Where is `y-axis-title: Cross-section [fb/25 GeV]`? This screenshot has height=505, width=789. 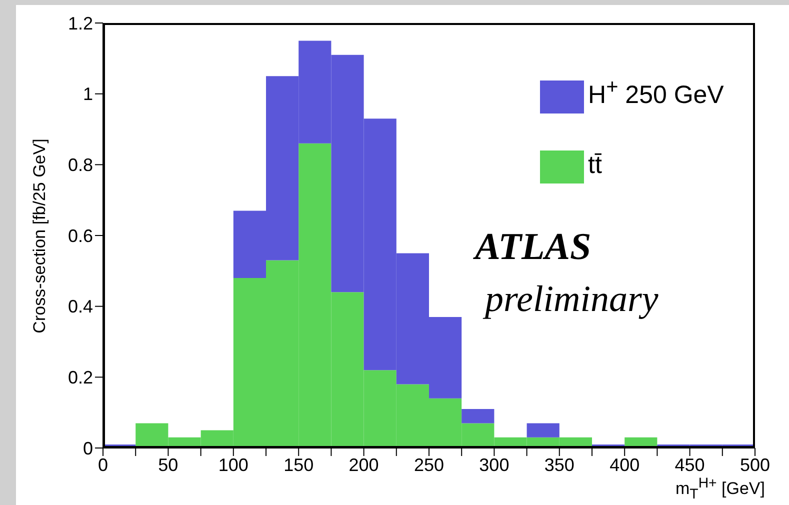 y-axis-title: Cross-section [fb/25 GeV] is located at coordinates (39, 235).